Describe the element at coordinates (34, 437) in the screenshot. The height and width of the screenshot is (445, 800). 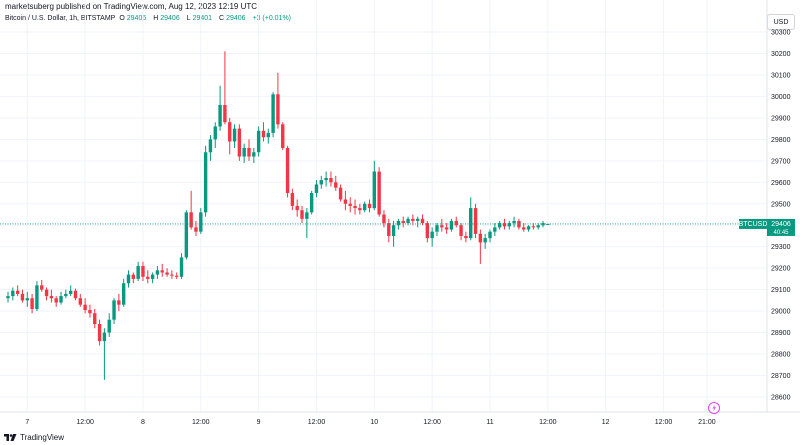
I see `tradingview-logo: TradingView` at that location.